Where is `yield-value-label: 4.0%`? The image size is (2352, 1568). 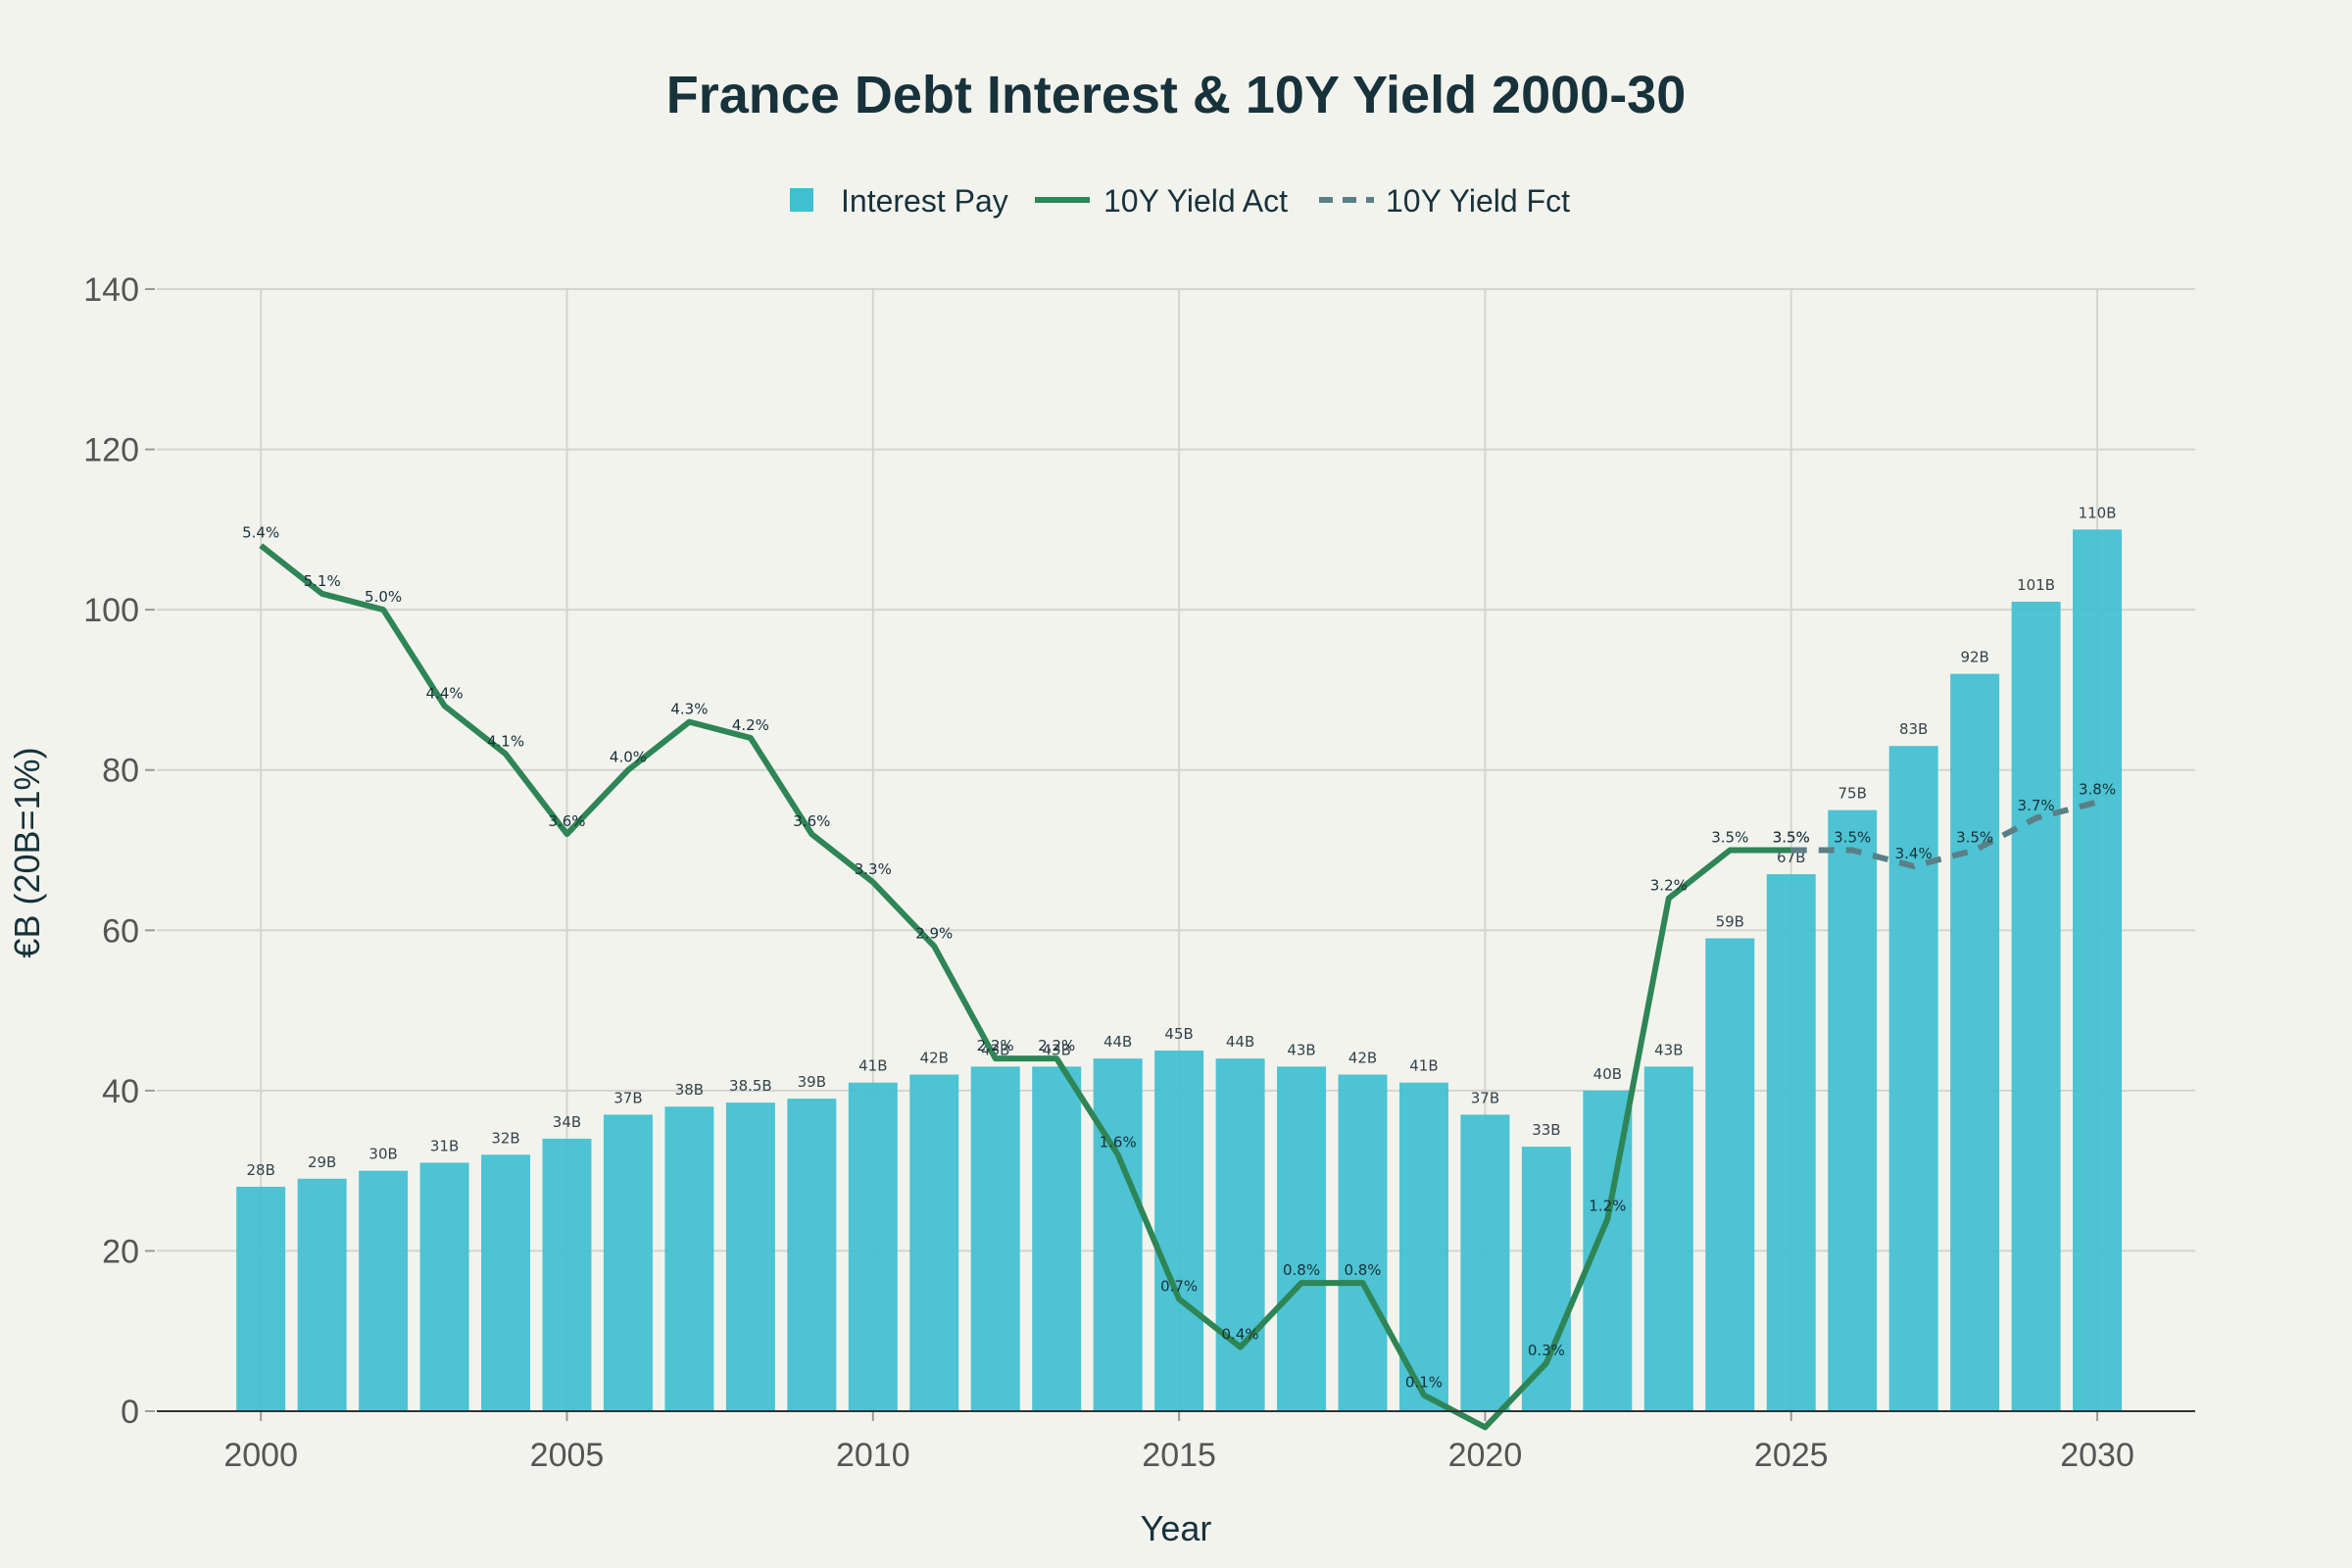 yield-value-label: 4.0% is located at coordinates (628, 757).